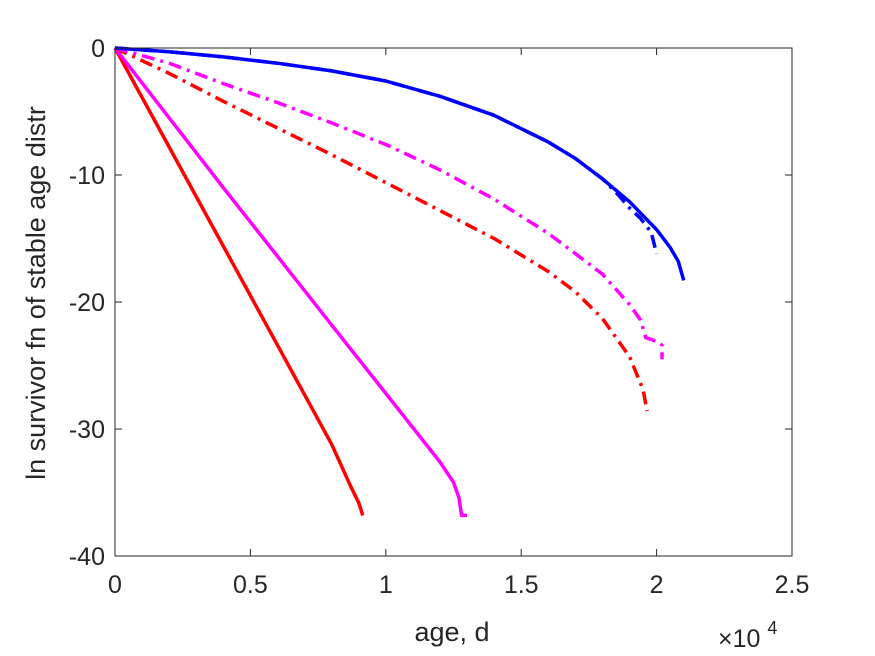 Image resolution: width=875 pixels, height=656 pixels. Describe the element at coordinates (250, 585) in the screenshot. I see `x-tick-label: 0.5` at that location.